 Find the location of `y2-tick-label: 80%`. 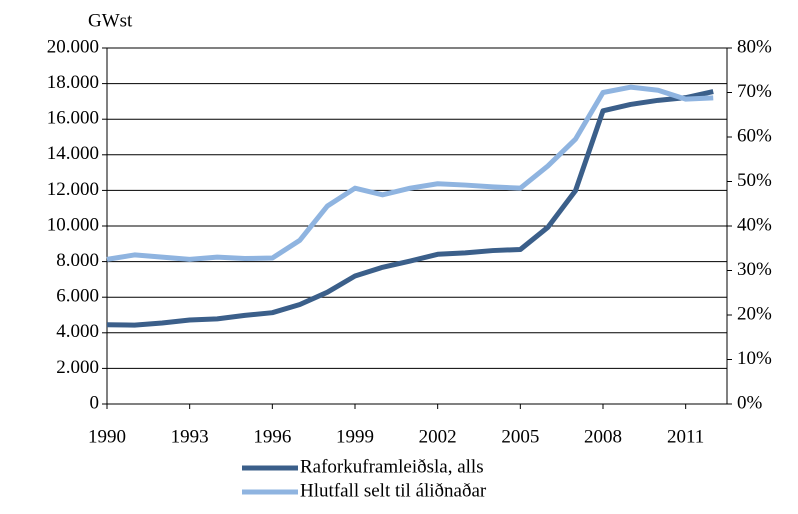

y2-tick-label: 80% is located at coordinates (754, 46).